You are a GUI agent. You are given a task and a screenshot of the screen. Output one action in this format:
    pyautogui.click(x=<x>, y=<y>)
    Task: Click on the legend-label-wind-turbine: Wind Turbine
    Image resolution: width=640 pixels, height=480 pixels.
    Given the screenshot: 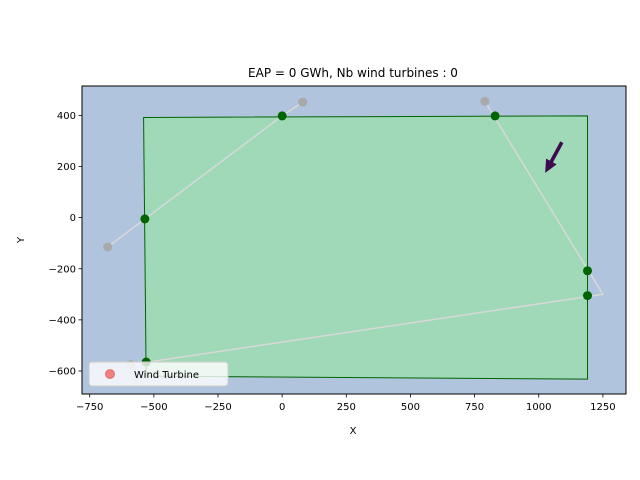 What is the action you would take?
    pyautogui.click(x=166, y=375)
    